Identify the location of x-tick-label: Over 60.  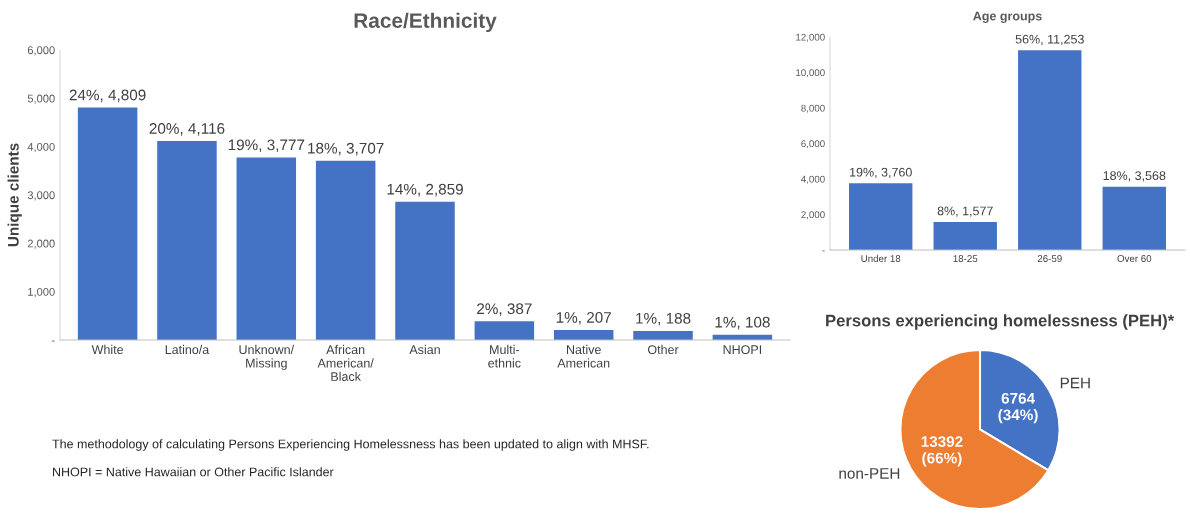
(1134, 258).